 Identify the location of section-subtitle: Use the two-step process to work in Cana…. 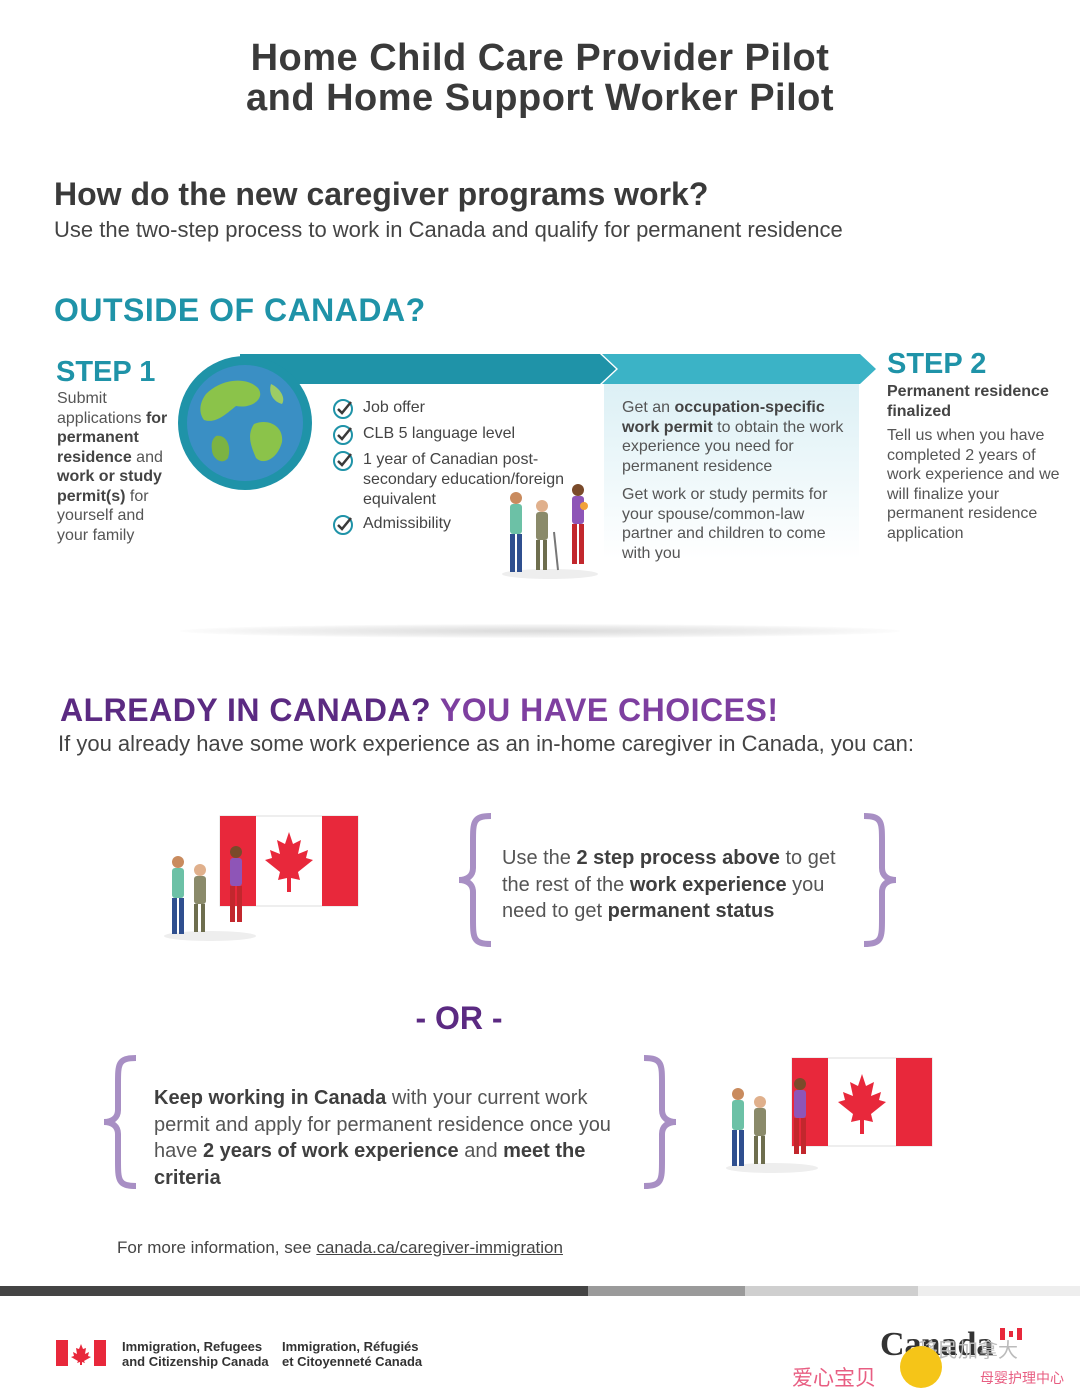
(448, 229).